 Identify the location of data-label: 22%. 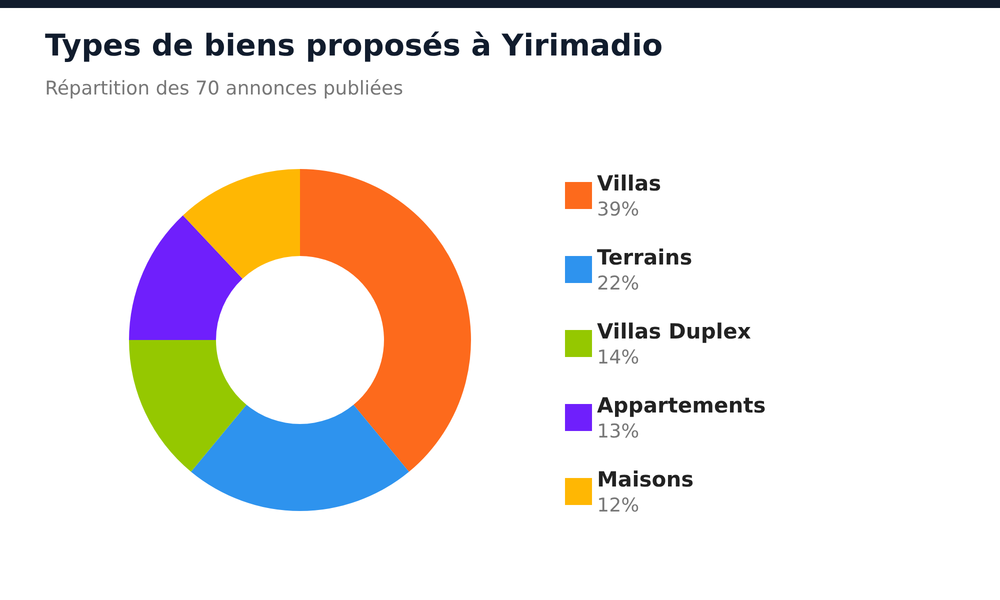
(618, 283).